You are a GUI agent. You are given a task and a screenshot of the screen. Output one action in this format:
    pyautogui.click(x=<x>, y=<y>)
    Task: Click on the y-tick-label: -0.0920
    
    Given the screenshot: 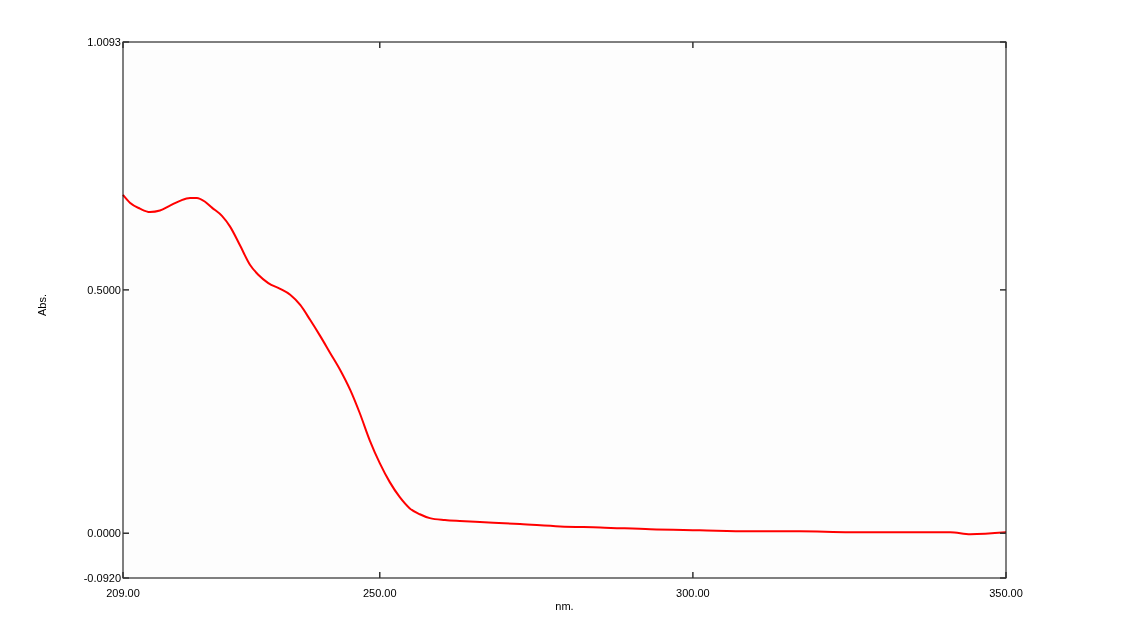 What is the action you would take?
    pyautogui.click(x=102, y=577)
    